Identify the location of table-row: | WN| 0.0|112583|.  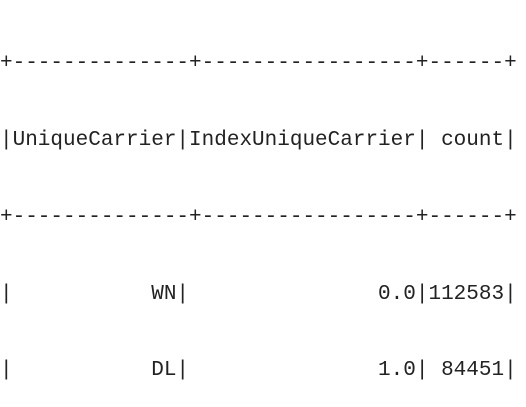
(258, 294).